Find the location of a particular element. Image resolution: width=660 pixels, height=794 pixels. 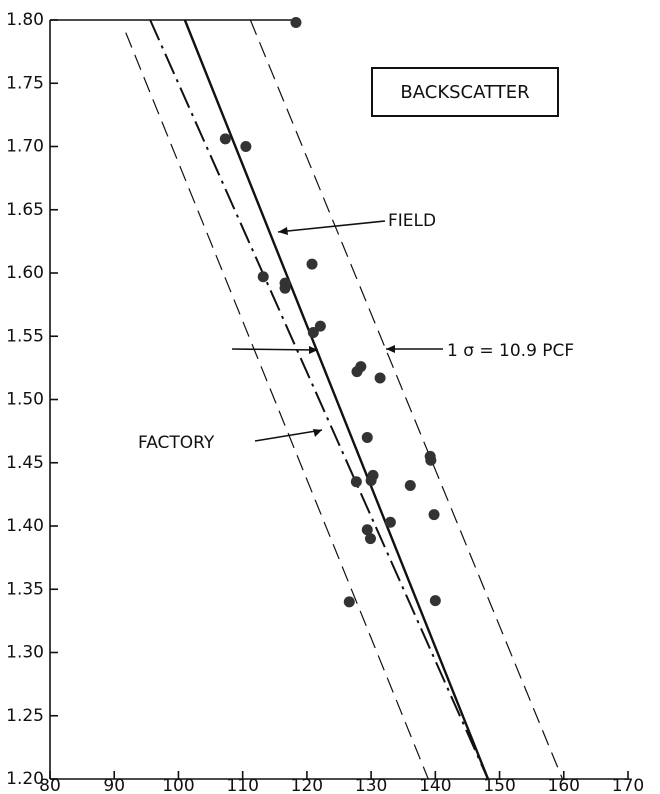

annotation-box is located at coordinates (465, 92).